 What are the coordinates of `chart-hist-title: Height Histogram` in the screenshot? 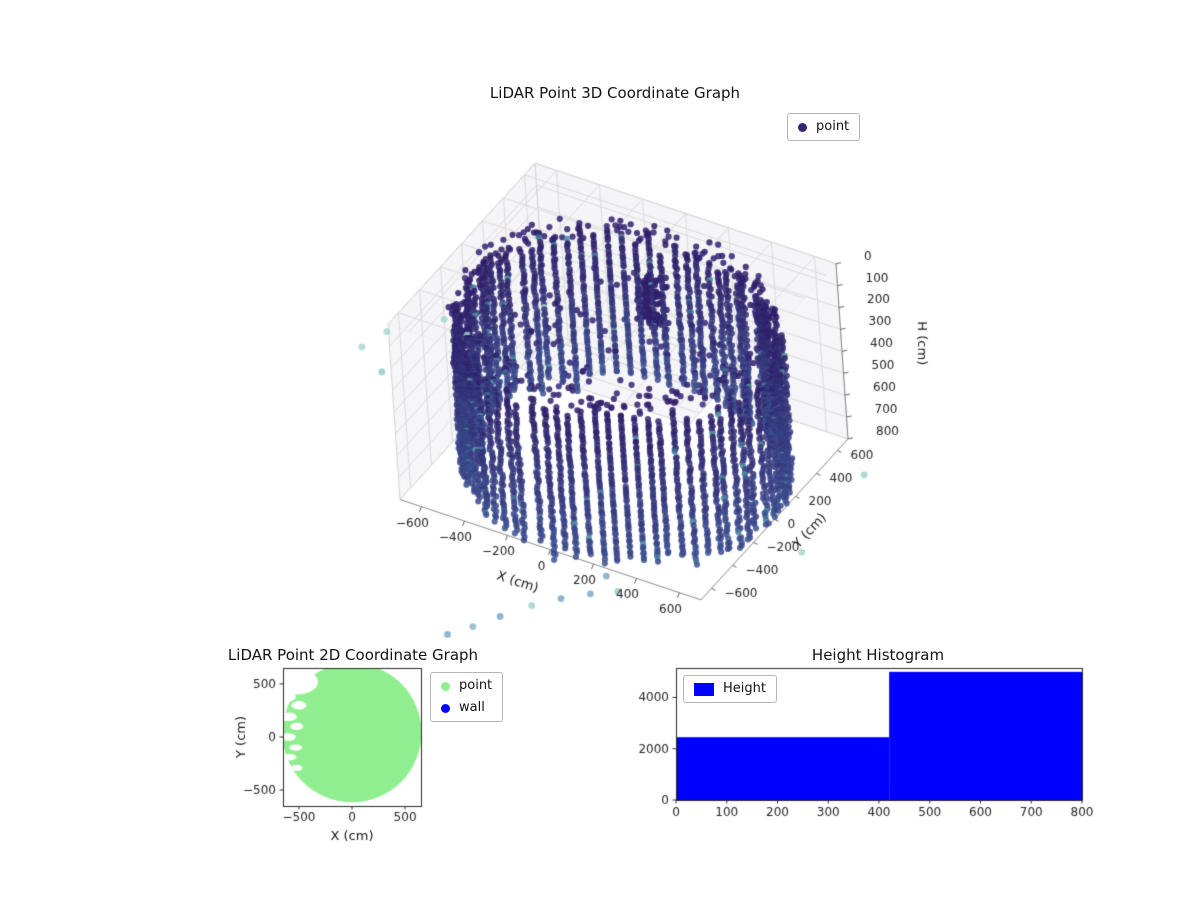 It's located at (878, 655).